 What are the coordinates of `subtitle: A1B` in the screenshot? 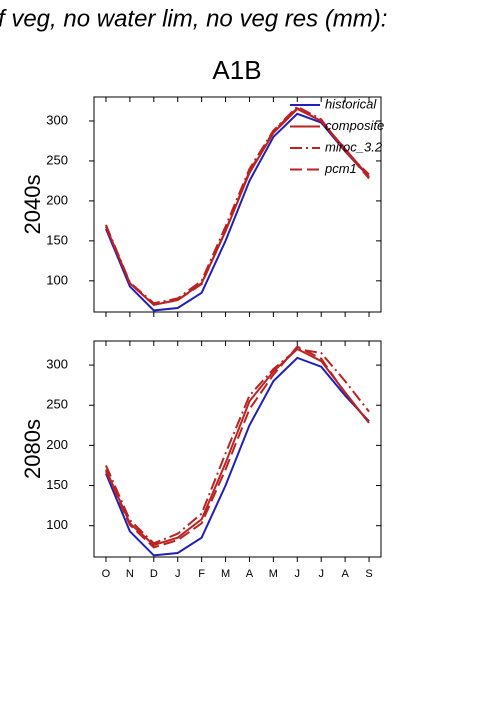 It's located at (236, 70).